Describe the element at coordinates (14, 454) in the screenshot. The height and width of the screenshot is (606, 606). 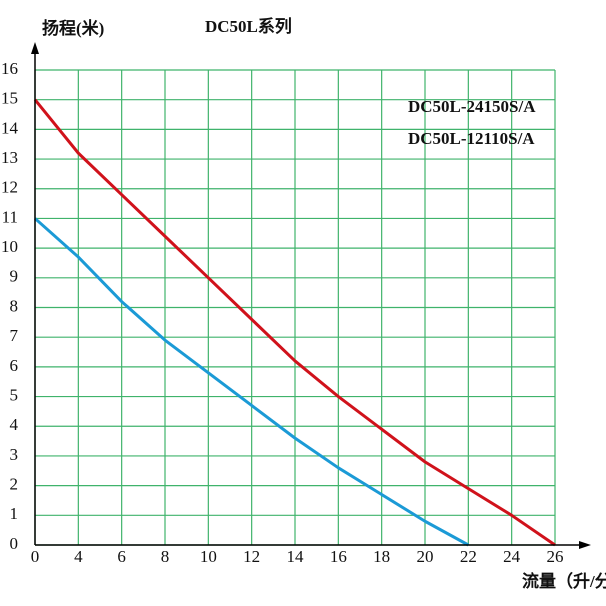
I see `y-tick-label: 3` at that location.